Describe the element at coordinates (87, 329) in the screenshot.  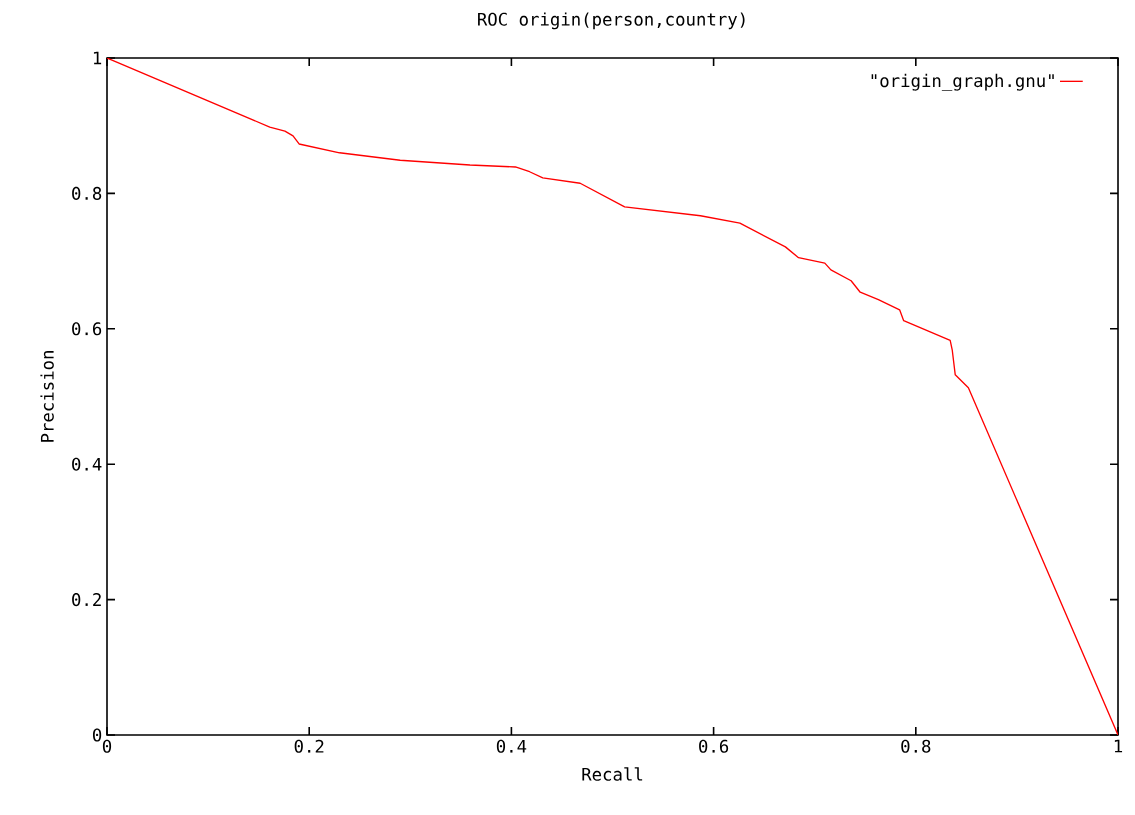
I see `y-tick-label: 0.6` at that location.